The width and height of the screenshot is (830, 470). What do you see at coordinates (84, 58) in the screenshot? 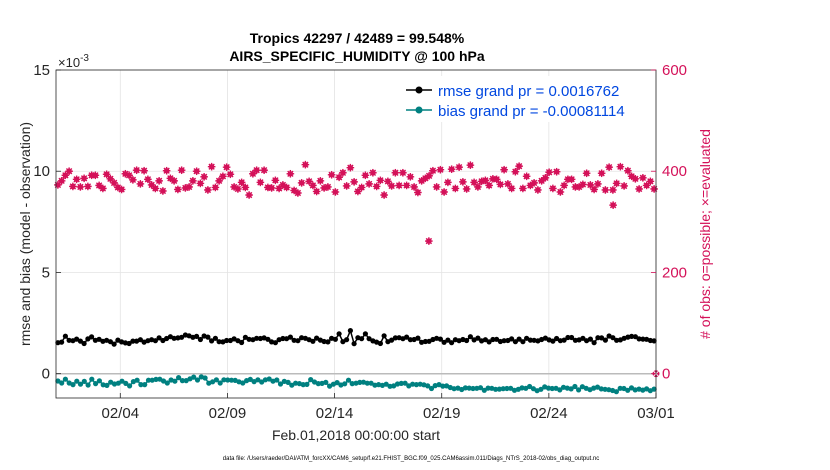
I see `exponent-power: -3` at bounding box center [84, 58].